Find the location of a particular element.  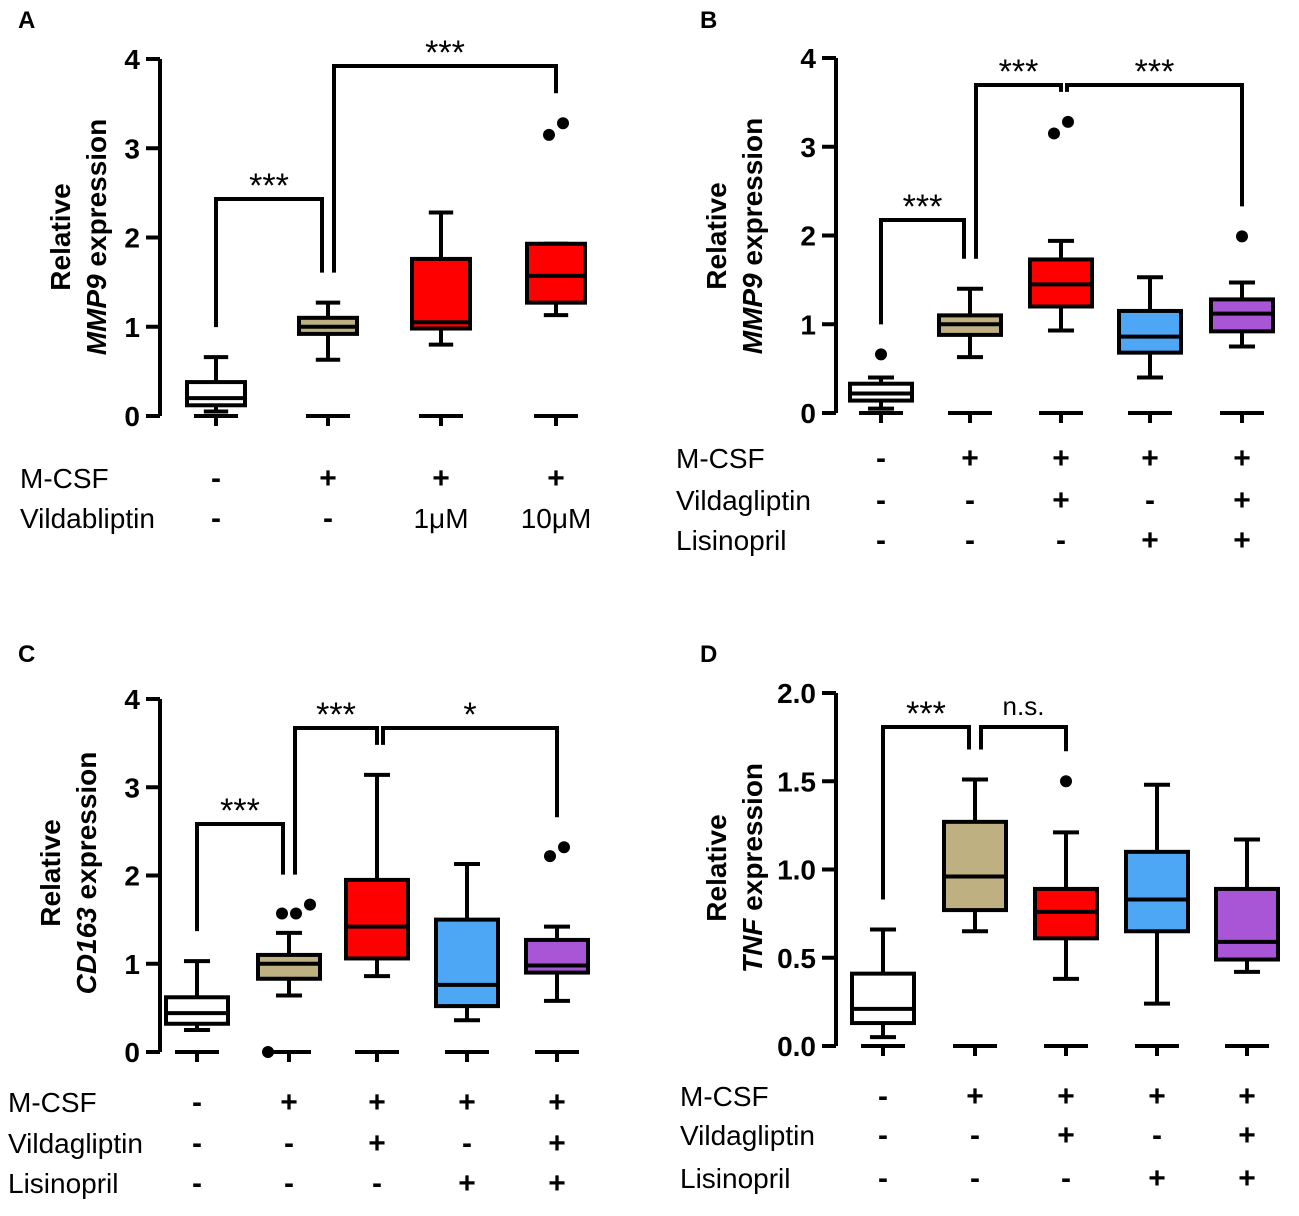

condition-value: 1μM is located at coordinates (440, 518).